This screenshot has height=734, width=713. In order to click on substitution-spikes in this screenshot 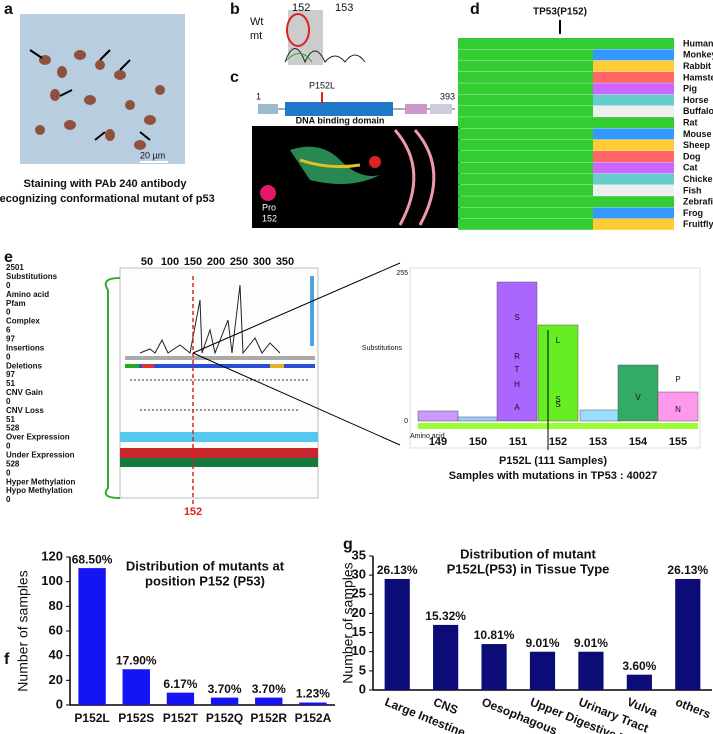, I will do `click(210, 319)`.